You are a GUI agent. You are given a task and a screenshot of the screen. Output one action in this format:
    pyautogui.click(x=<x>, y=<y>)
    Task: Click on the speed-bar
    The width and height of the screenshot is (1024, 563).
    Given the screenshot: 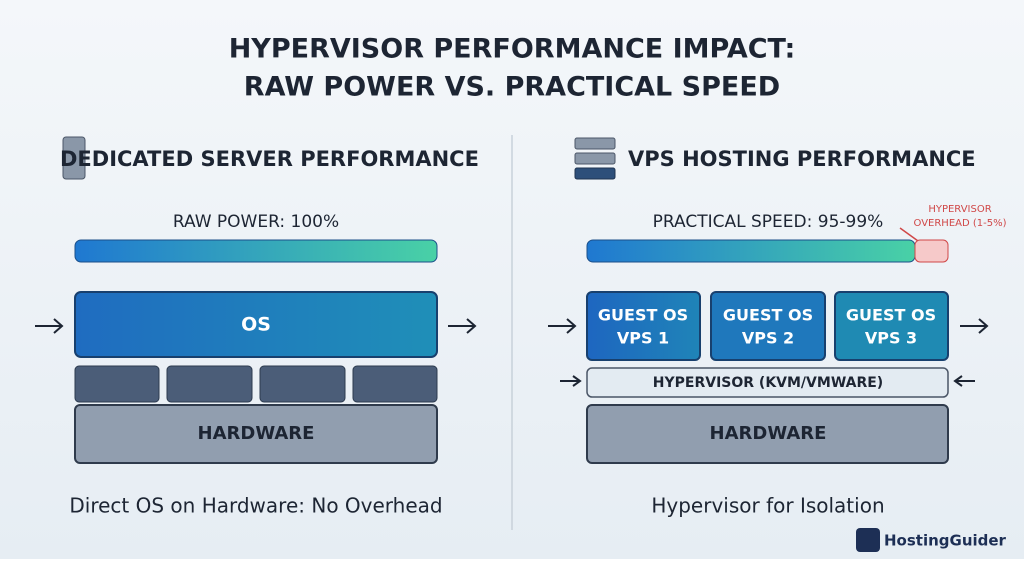 What is the action you would take?
    pyautogui.click(x=751, y=251)
    